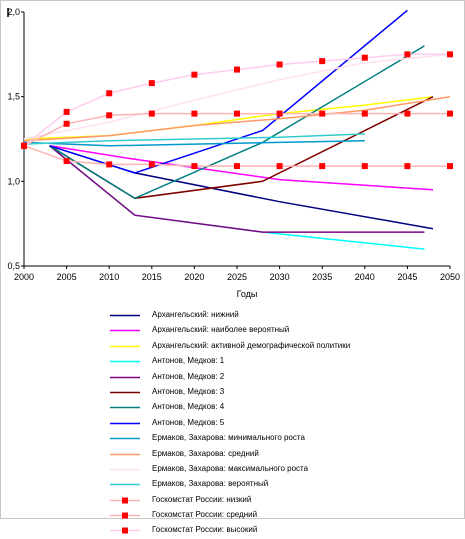 The width and height of the screenshot is (465, 539). Describe the element at coordinates (210, 484) in the screenshot. I see `legend-label: Ермаков, Захарова: вероятный` at that location.